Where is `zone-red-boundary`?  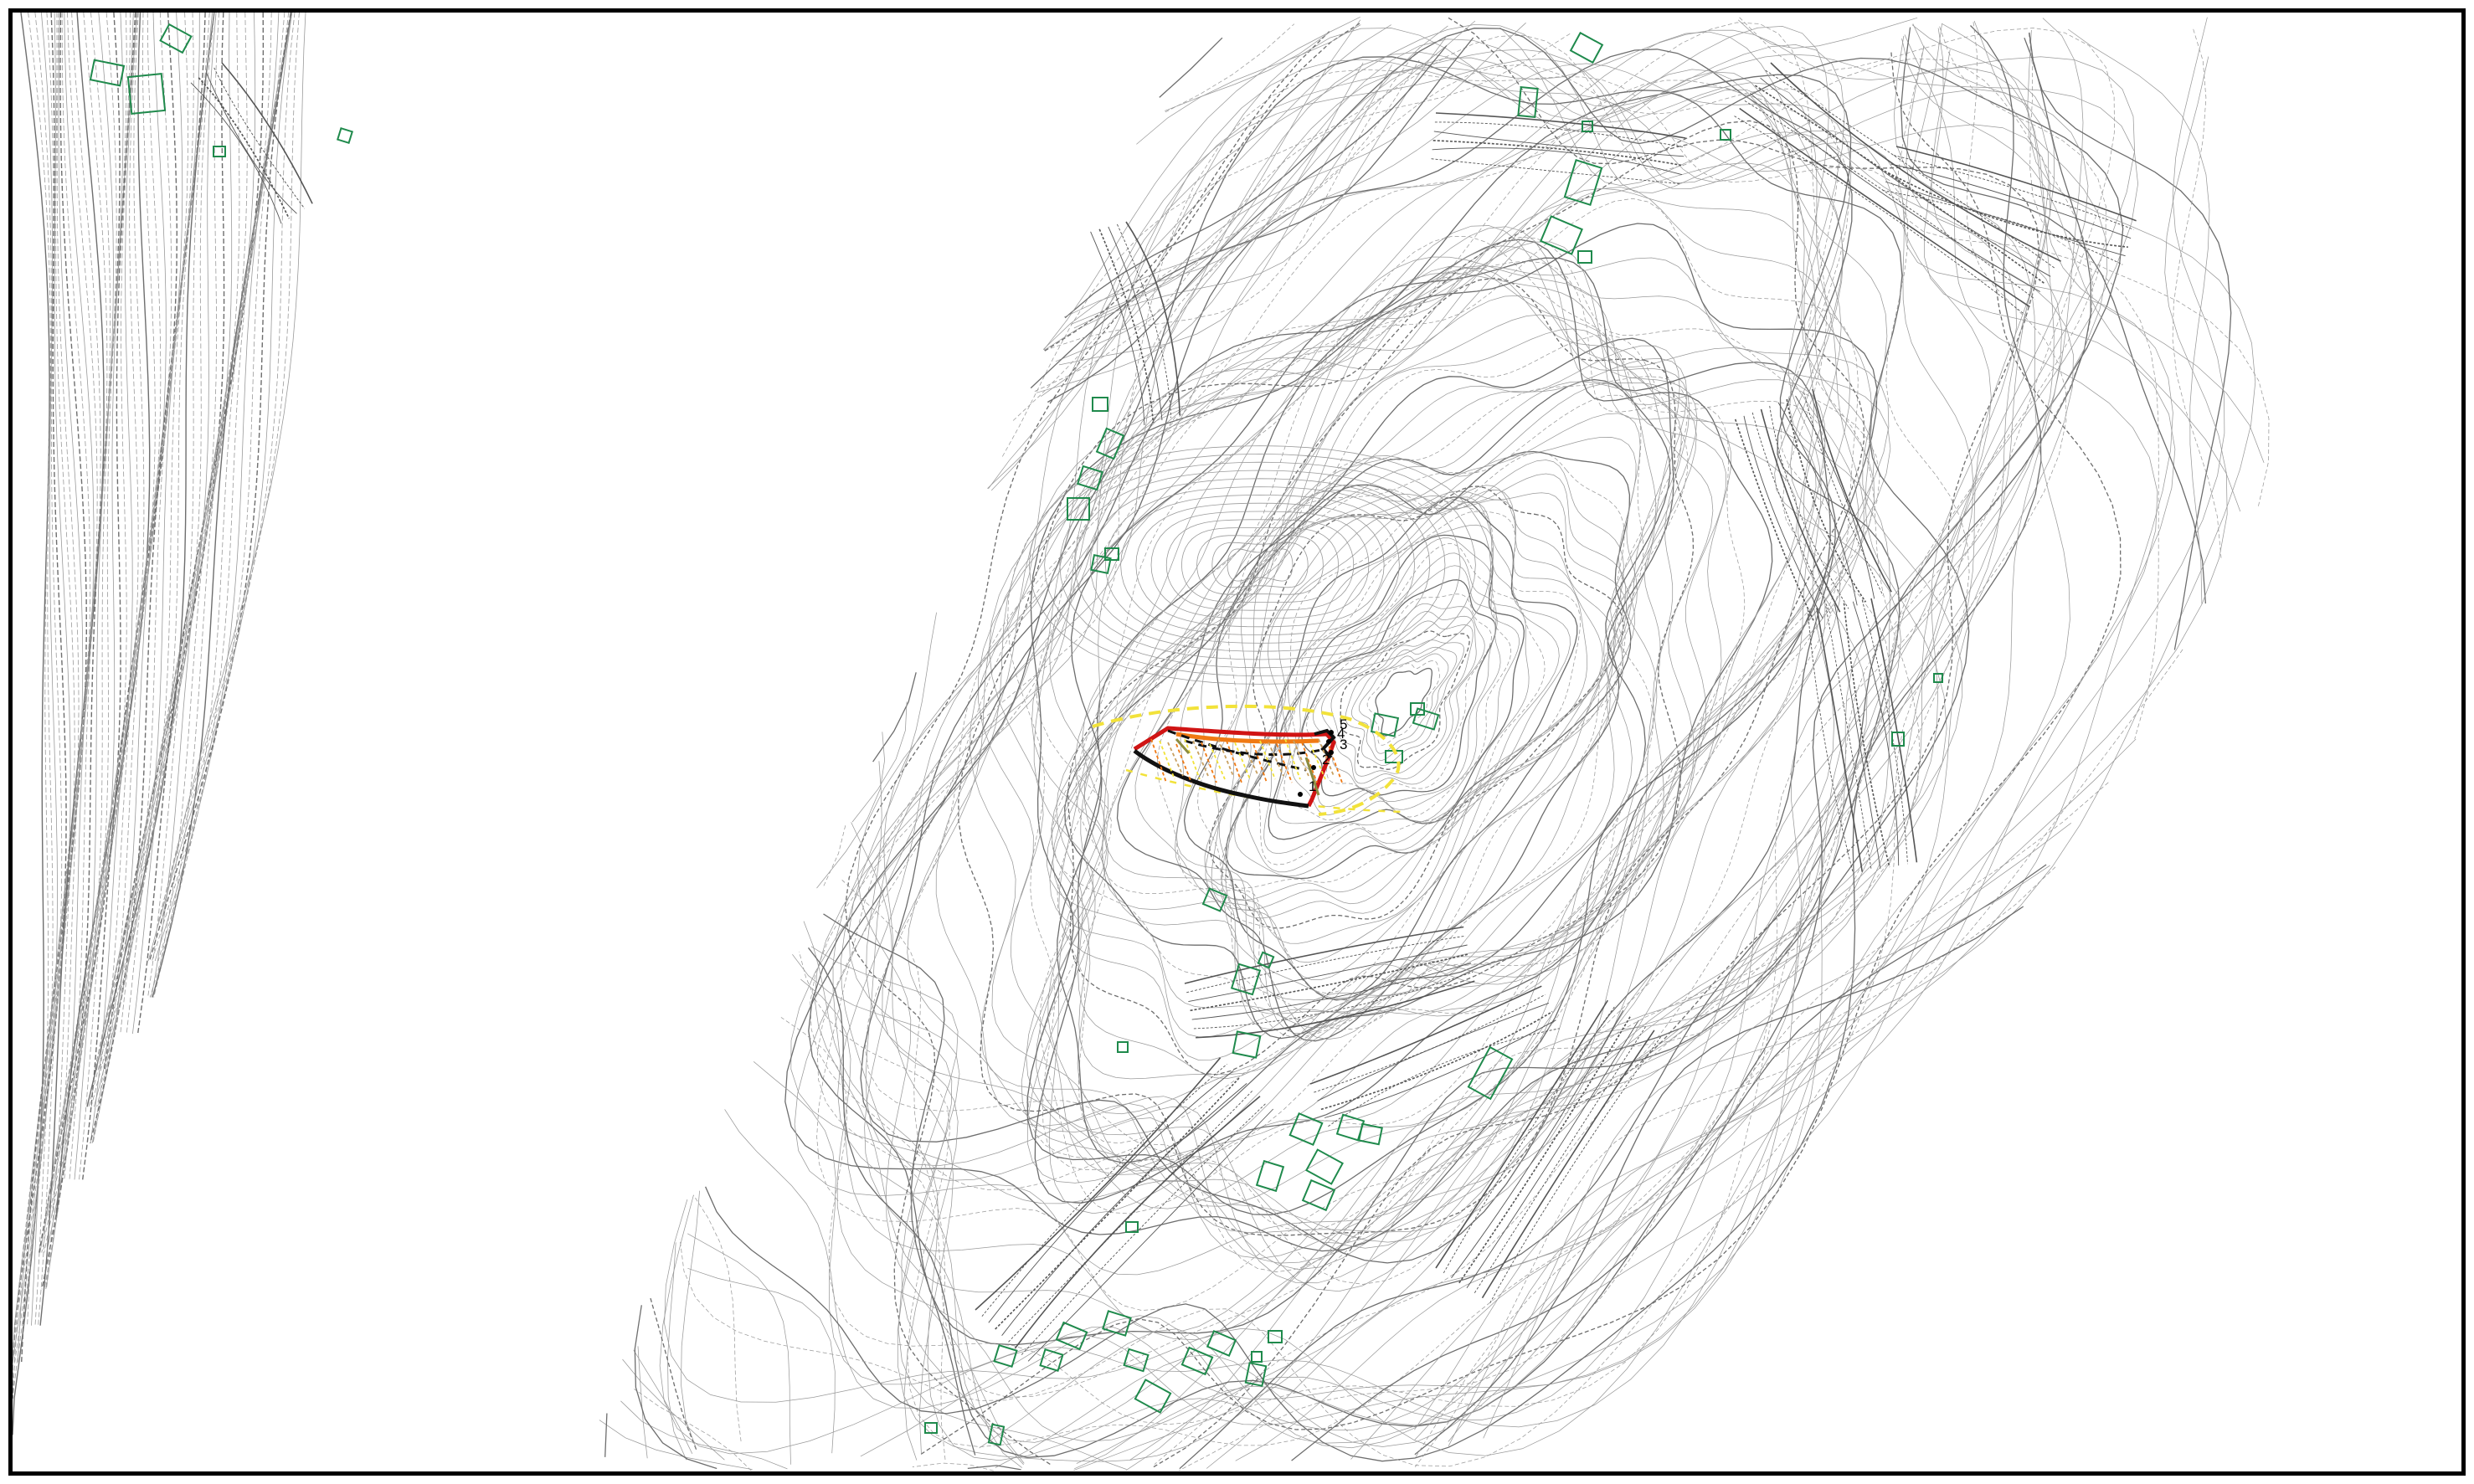
zone-red-boundary is located at coordinates (1234, 767).